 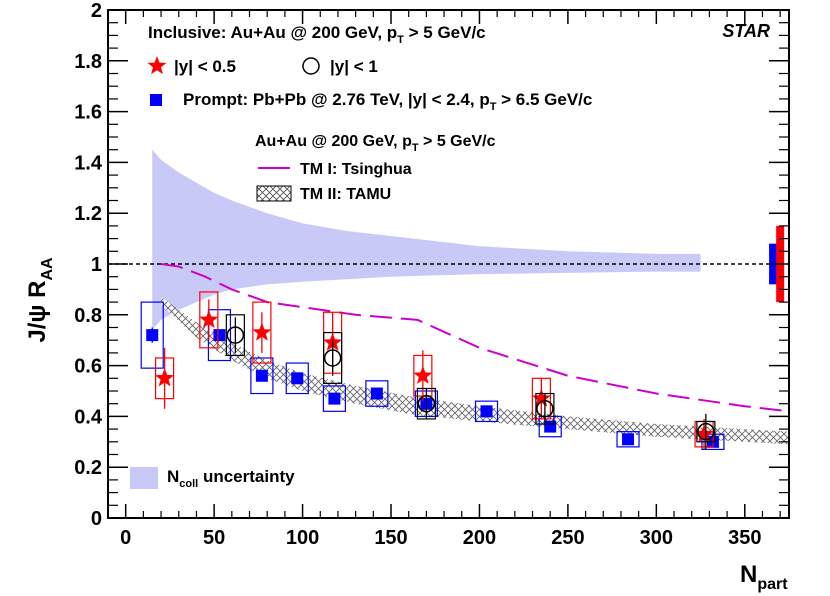 What do you see at coordinates (744, 538) in the screenshot?
I see `x-tick-label-7: 350` at bounding box center [744, 538].